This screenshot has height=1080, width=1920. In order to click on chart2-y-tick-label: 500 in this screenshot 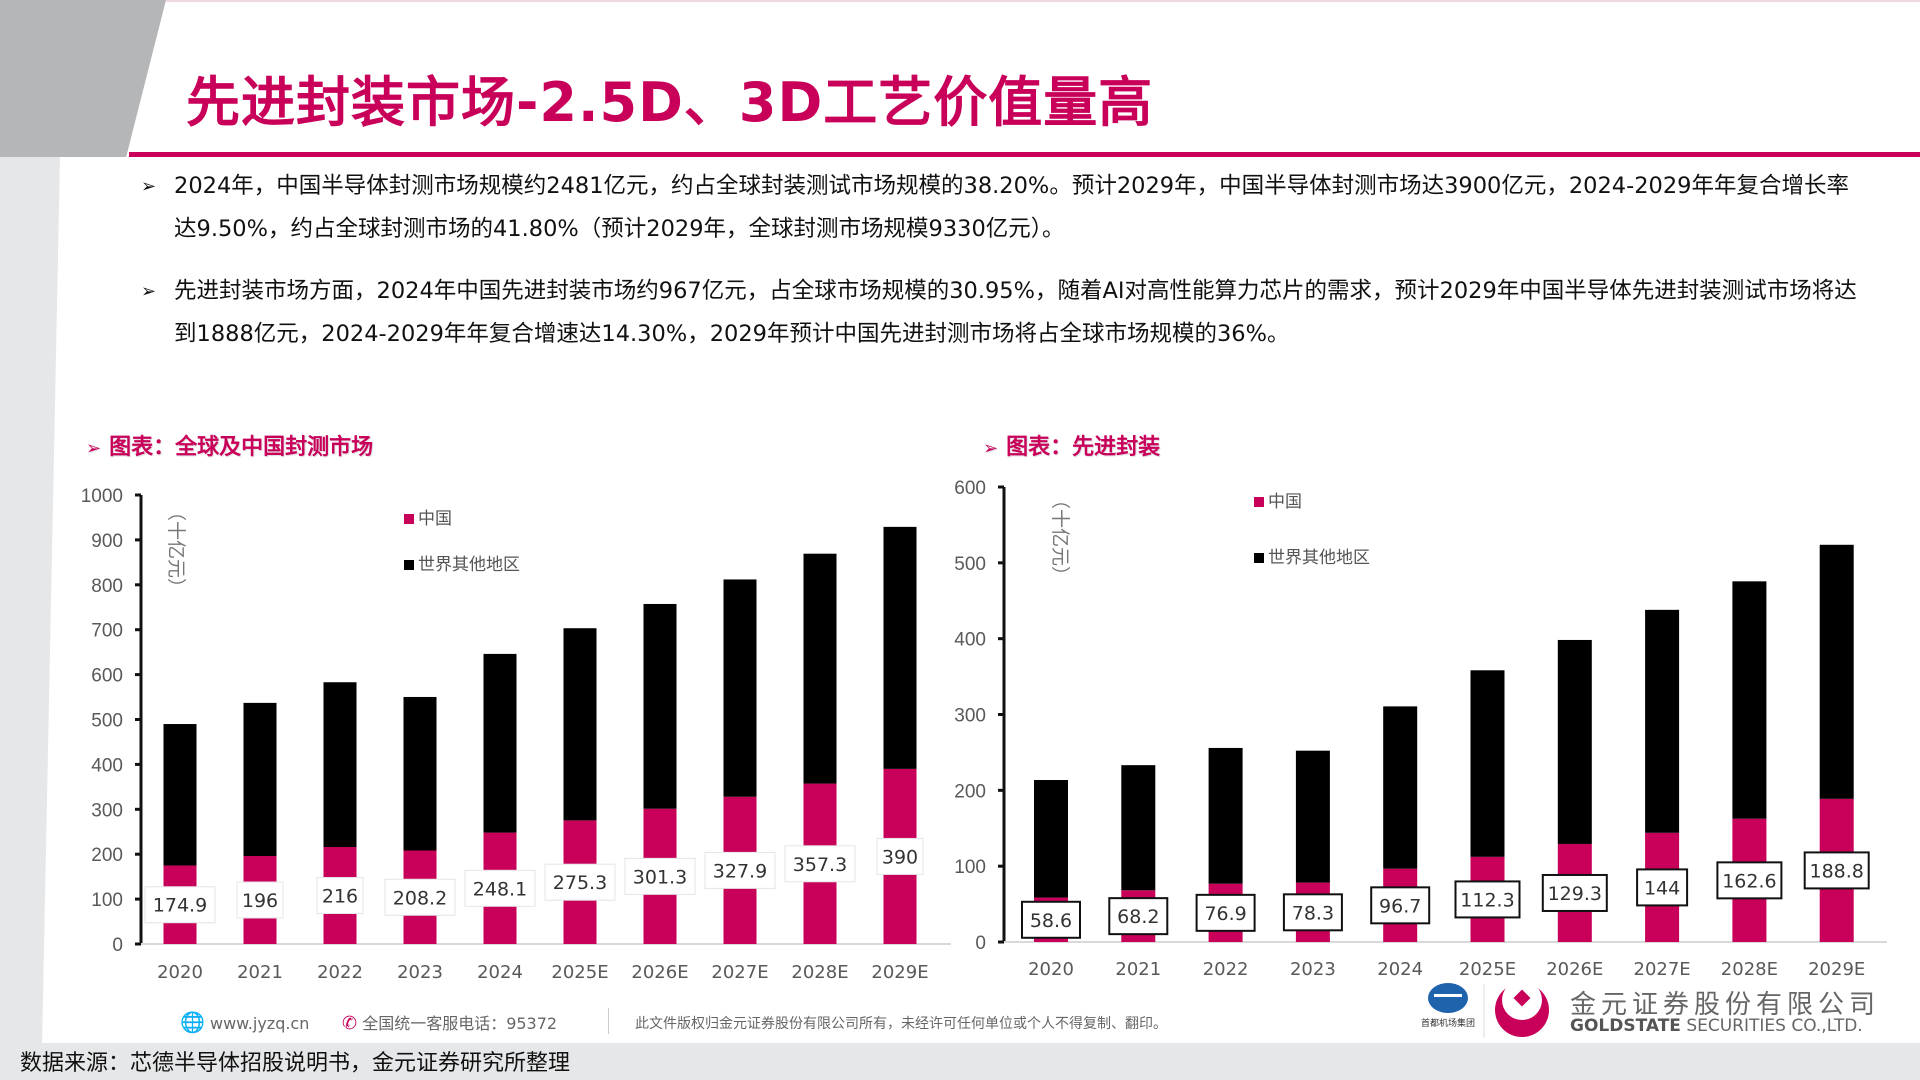, I will do `click(970, 564)`.